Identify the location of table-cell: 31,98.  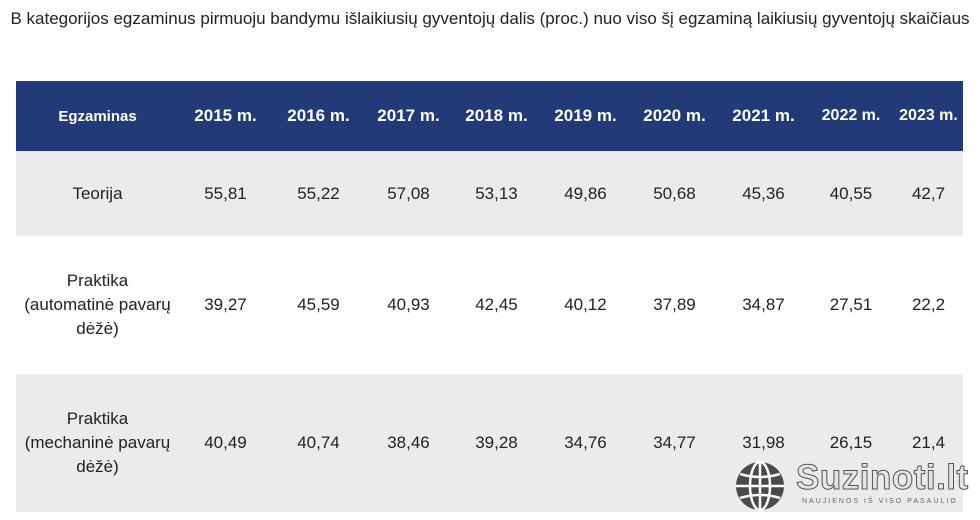
(763, 442).